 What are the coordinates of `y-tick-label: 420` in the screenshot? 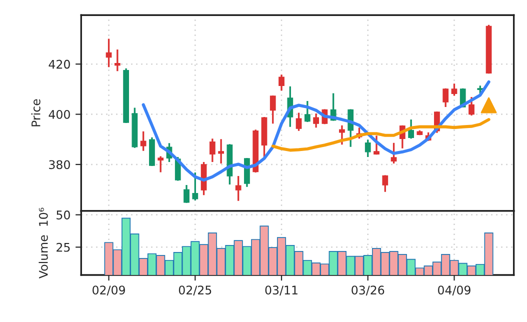 It's located at (59, 64).